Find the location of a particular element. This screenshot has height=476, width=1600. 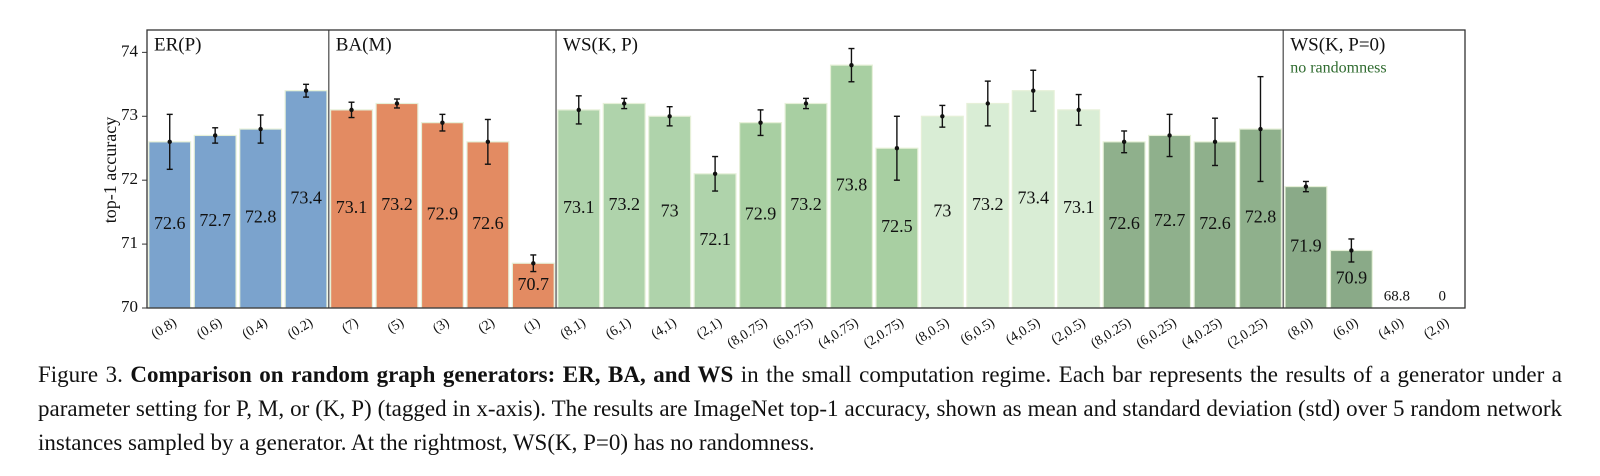

x-tick-label: (2,1) is located at coordinates (709, 328).